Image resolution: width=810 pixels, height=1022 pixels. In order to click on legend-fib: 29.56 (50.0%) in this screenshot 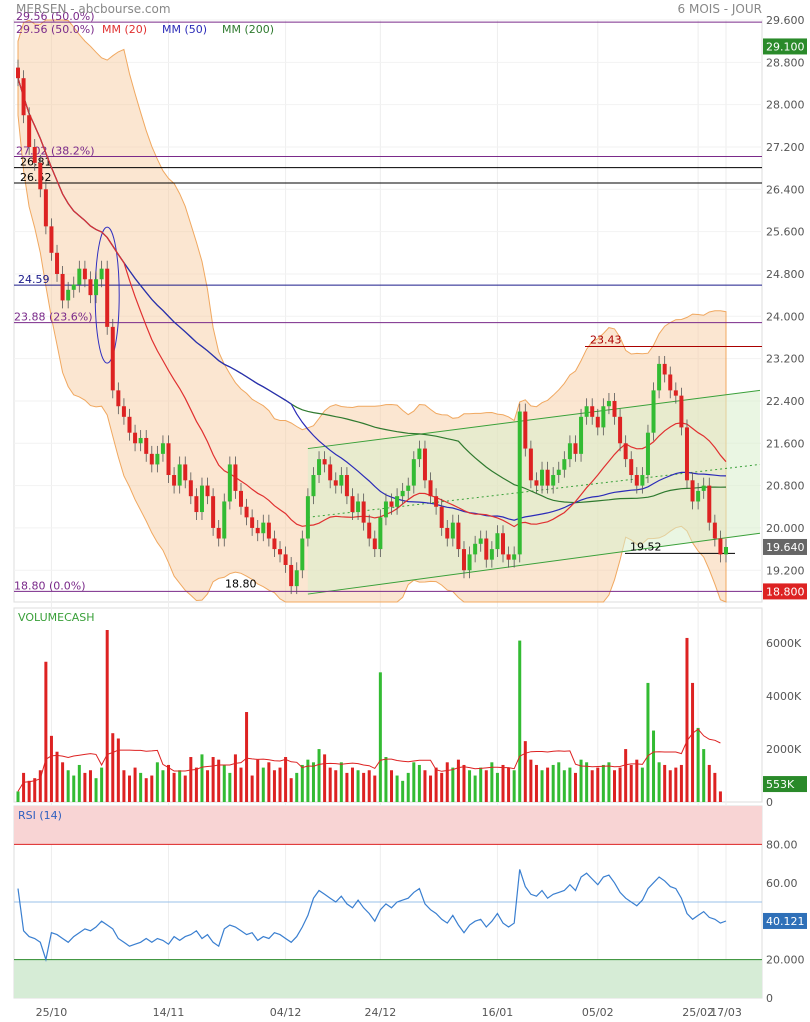, I will do `click(55, 29)`.